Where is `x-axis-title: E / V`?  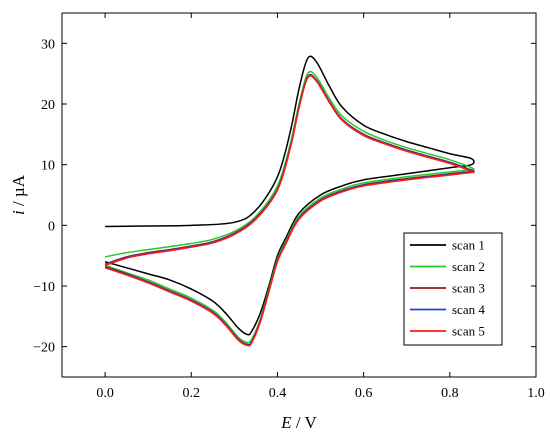 x-axis-title: E / V is located at coordinates (298, 422).